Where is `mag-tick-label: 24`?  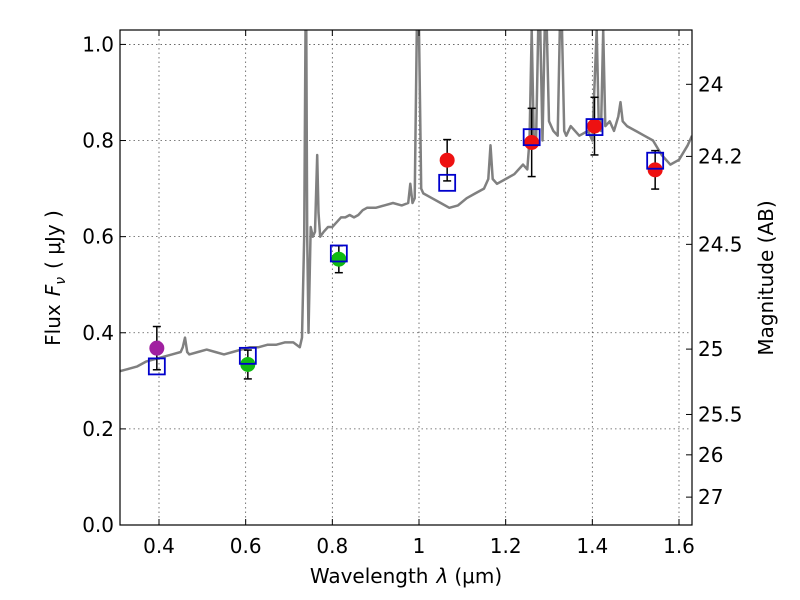
mag-tick-label: 24 is located at coordinates (710, 84).